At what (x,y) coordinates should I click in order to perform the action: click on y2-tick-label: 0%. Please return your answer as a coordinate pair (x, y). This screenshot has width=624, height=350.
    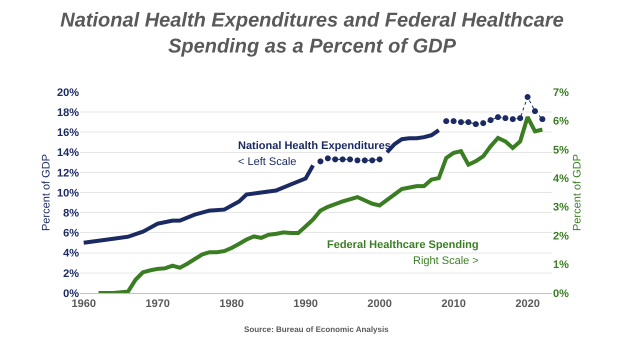
    Looking at the image, I should click on (561, 294).